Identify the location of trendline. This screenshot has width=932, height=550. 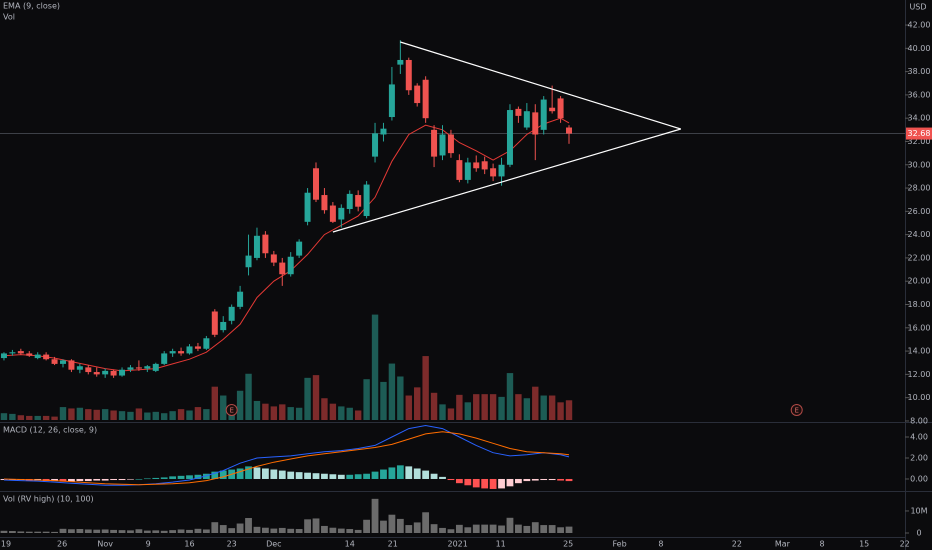
(540, 85).